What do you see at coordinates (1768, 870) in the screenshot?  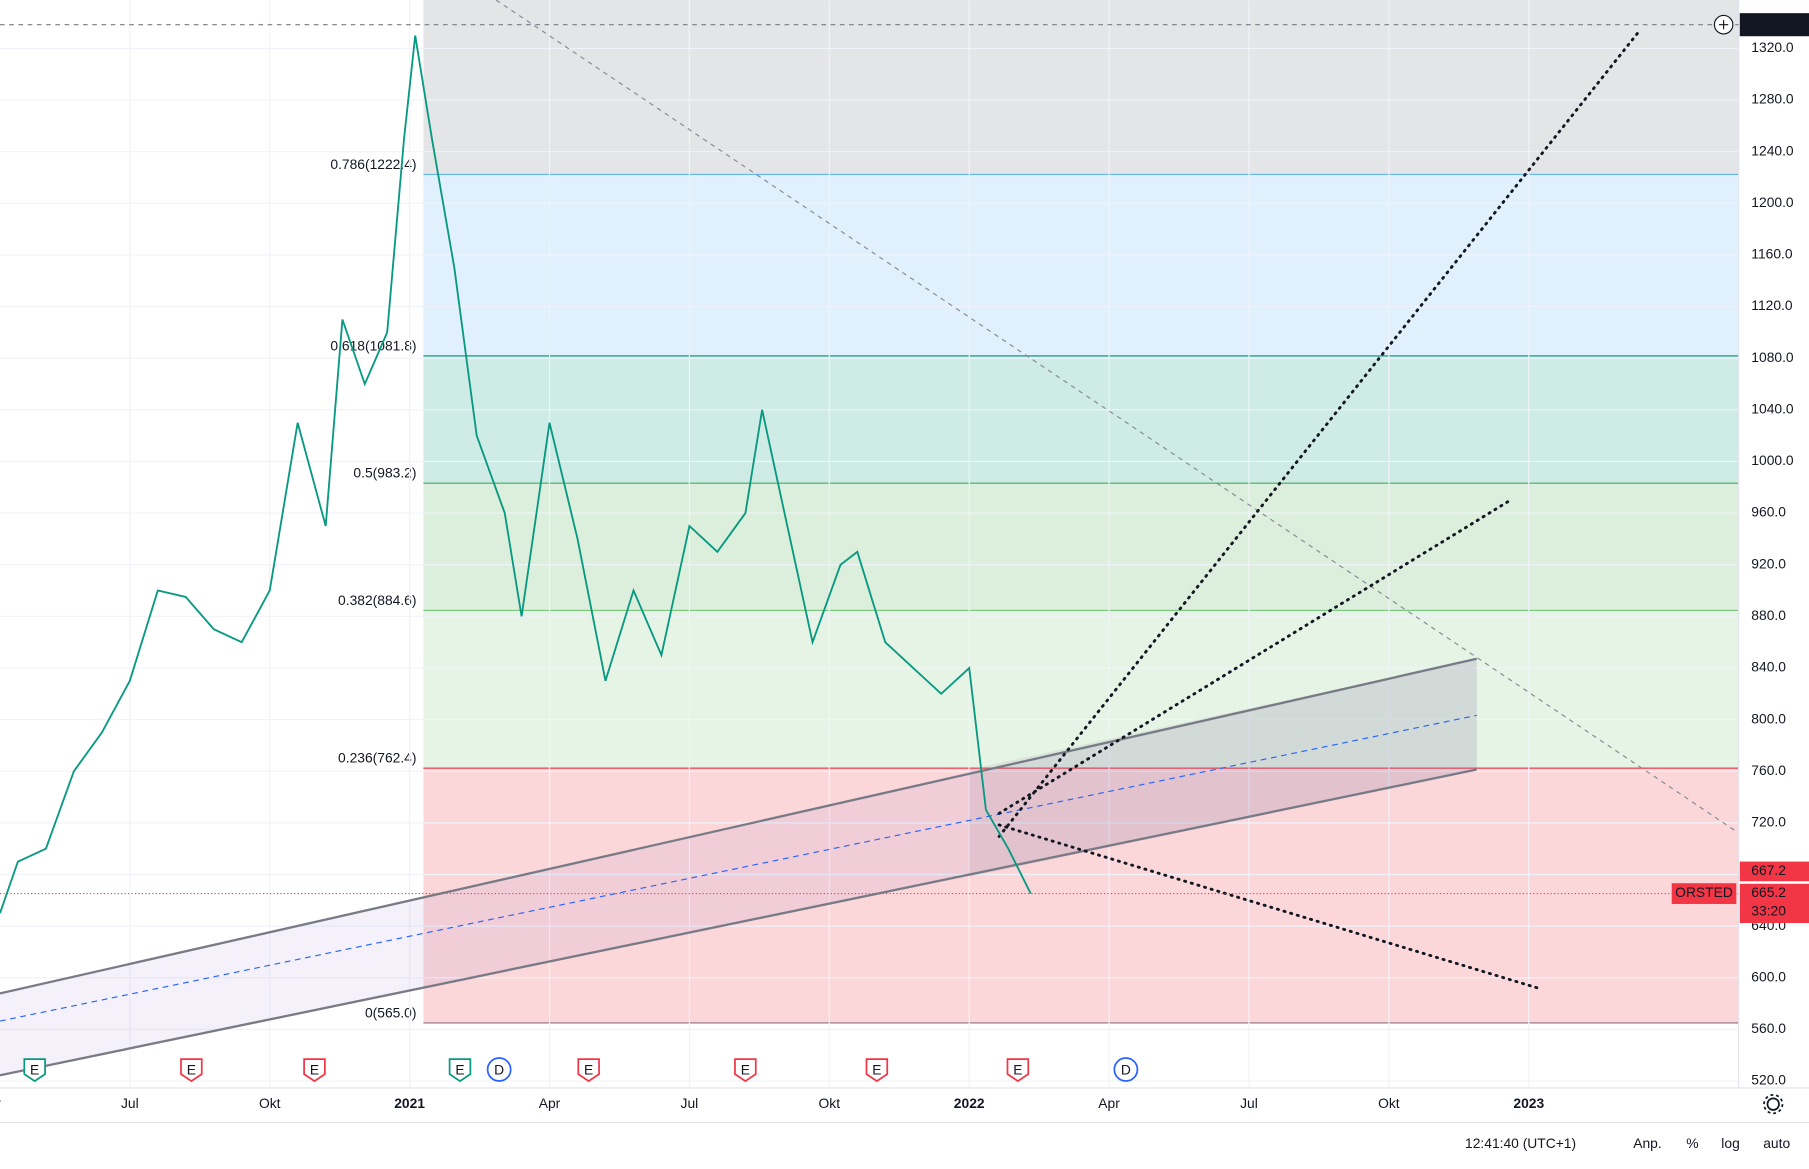 I see `price-tag-label: 667.2` at bounding box center [1768, 870].